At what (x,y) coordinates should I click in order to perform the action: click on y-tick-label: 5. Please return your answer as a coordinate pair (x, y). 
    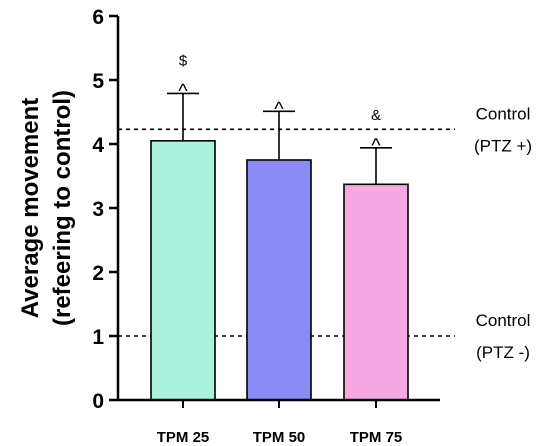
    Looking at the image, I should click on (98, 81).